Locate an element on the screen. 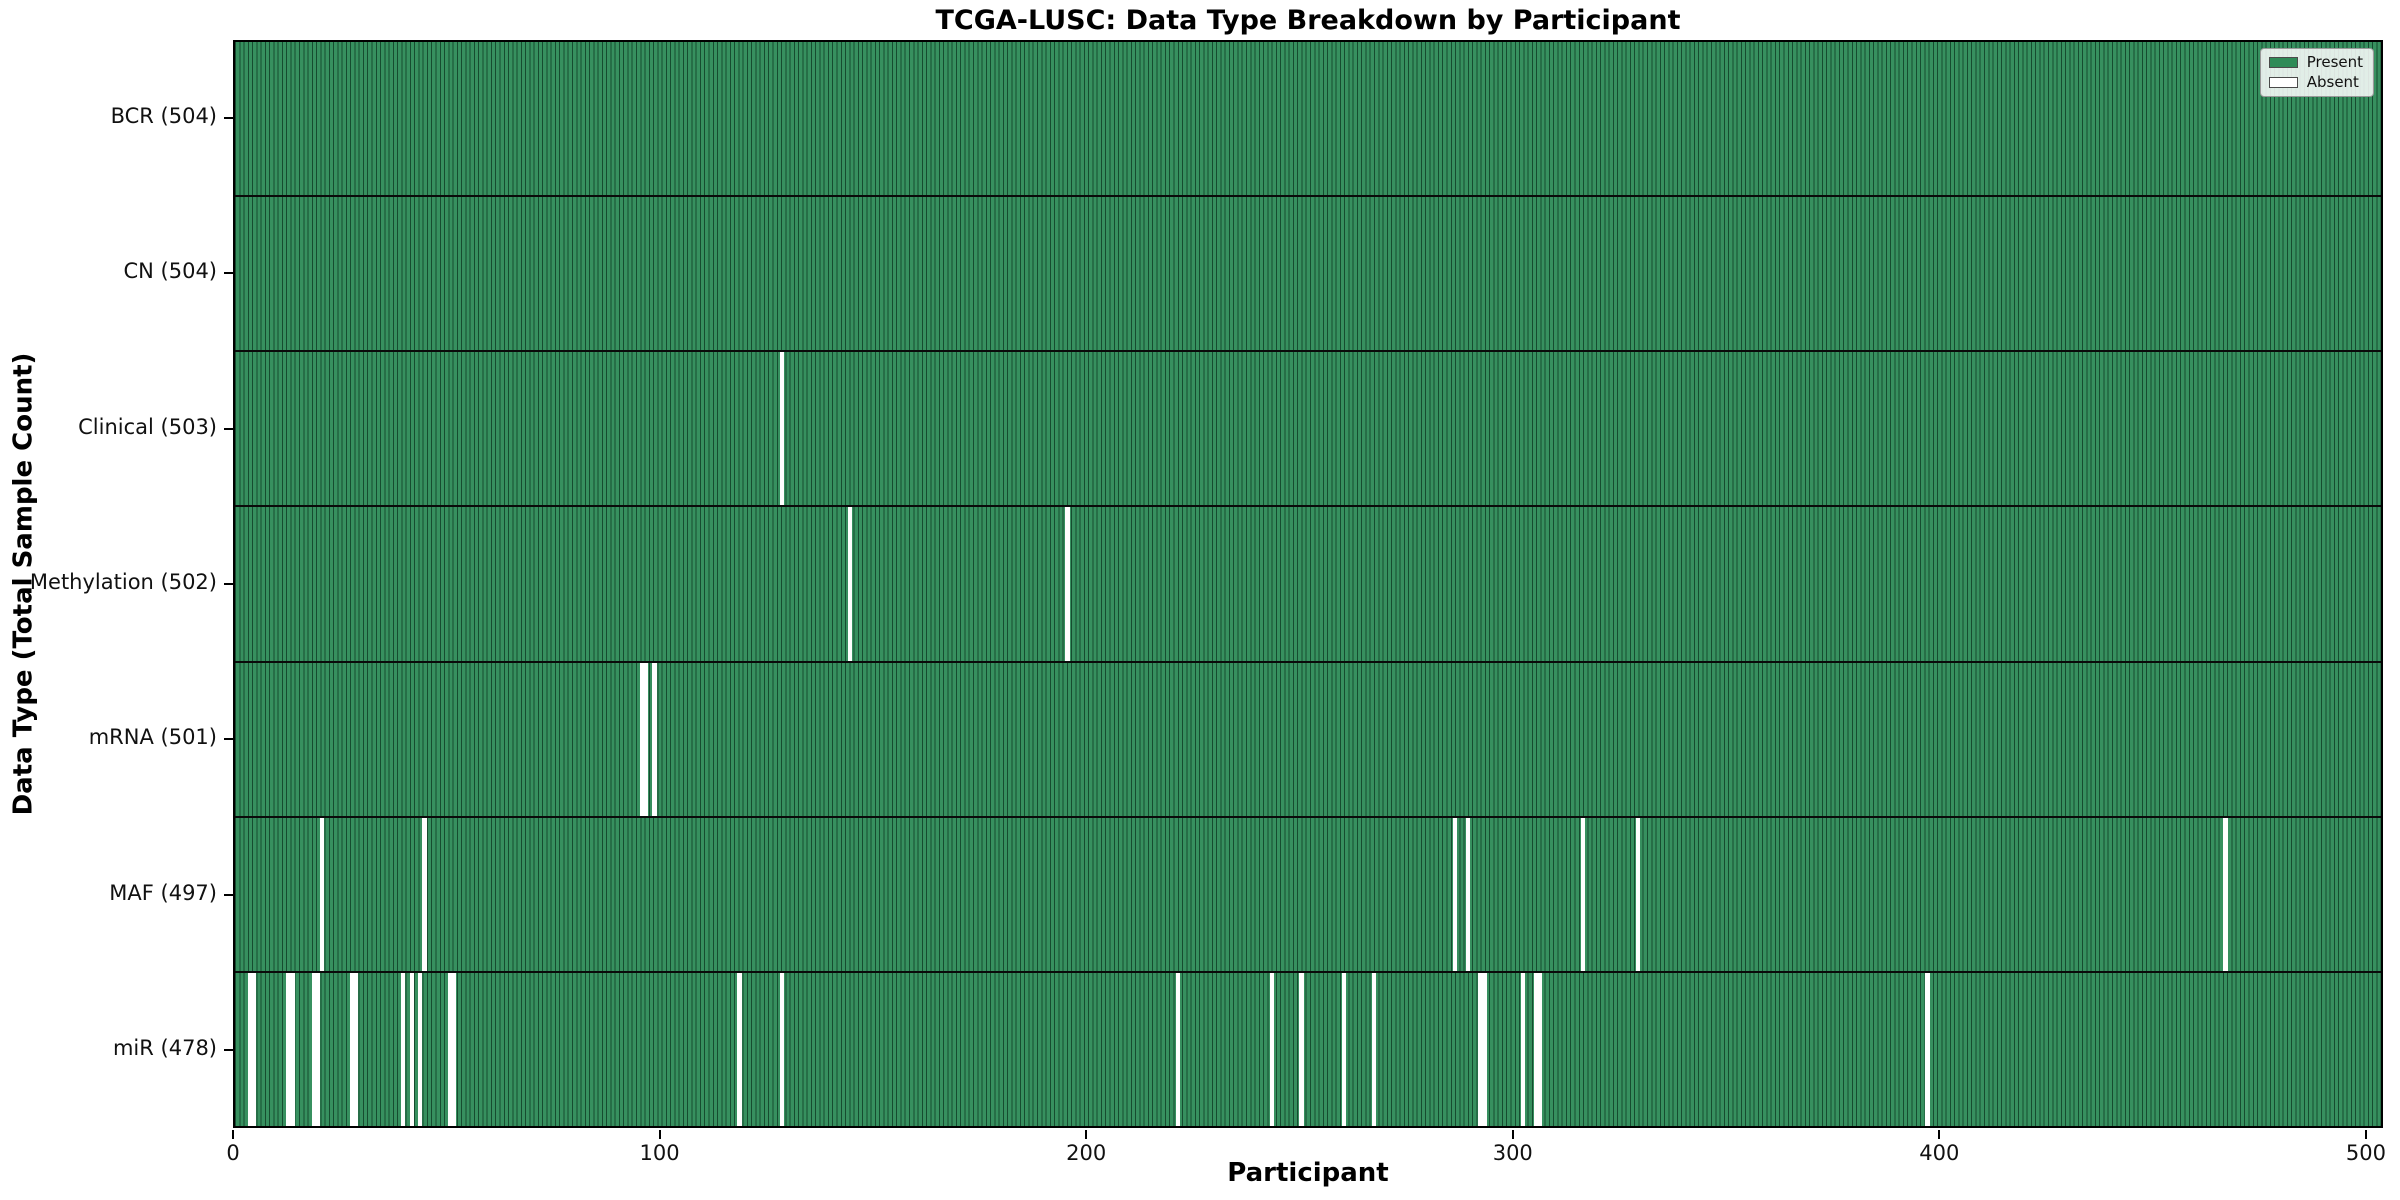 This screenshot has width=2400, height=1200. heat-row-miR is located at coordinates (1308, 1048).